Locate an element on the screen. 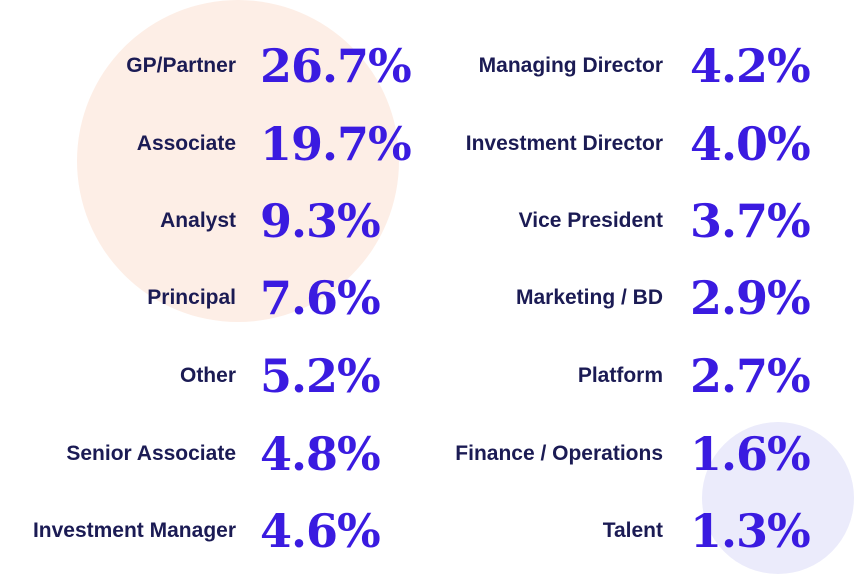 Image resolution: width=854 pixels, height=575 pixels. stat-value: 19.7% is located at coordinates (336, 144).